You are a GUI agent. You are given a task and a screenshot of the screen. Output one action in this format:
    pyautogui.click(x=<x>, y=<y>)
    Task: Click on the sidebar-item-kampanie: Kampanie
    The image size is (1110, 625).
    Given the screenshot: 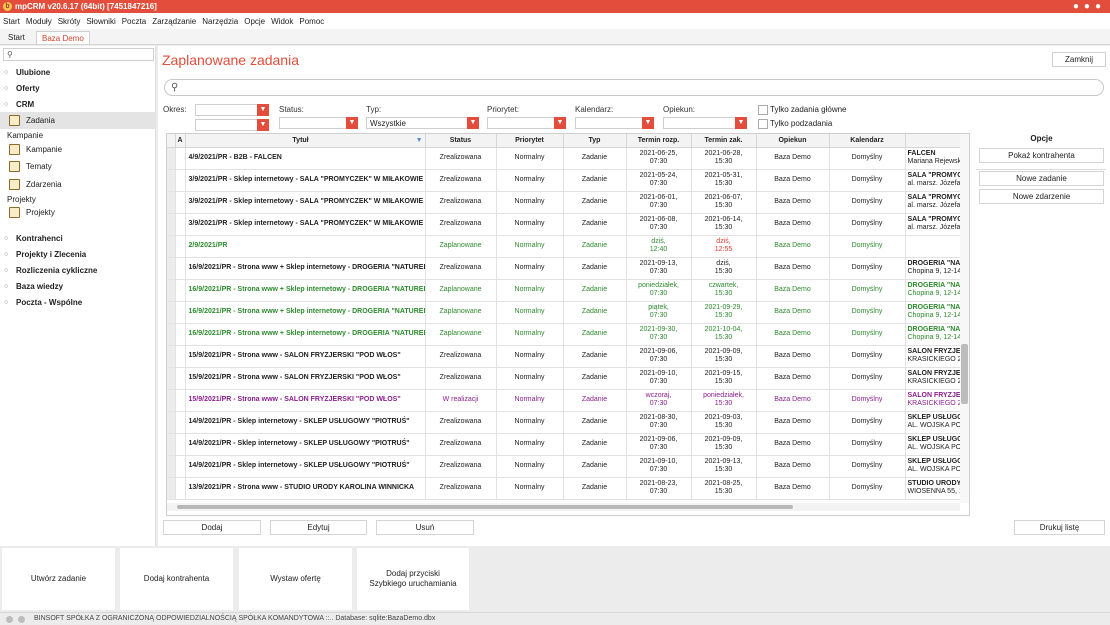 What is the action you would take?
    pyautogui.click(x=78, y=149)
    